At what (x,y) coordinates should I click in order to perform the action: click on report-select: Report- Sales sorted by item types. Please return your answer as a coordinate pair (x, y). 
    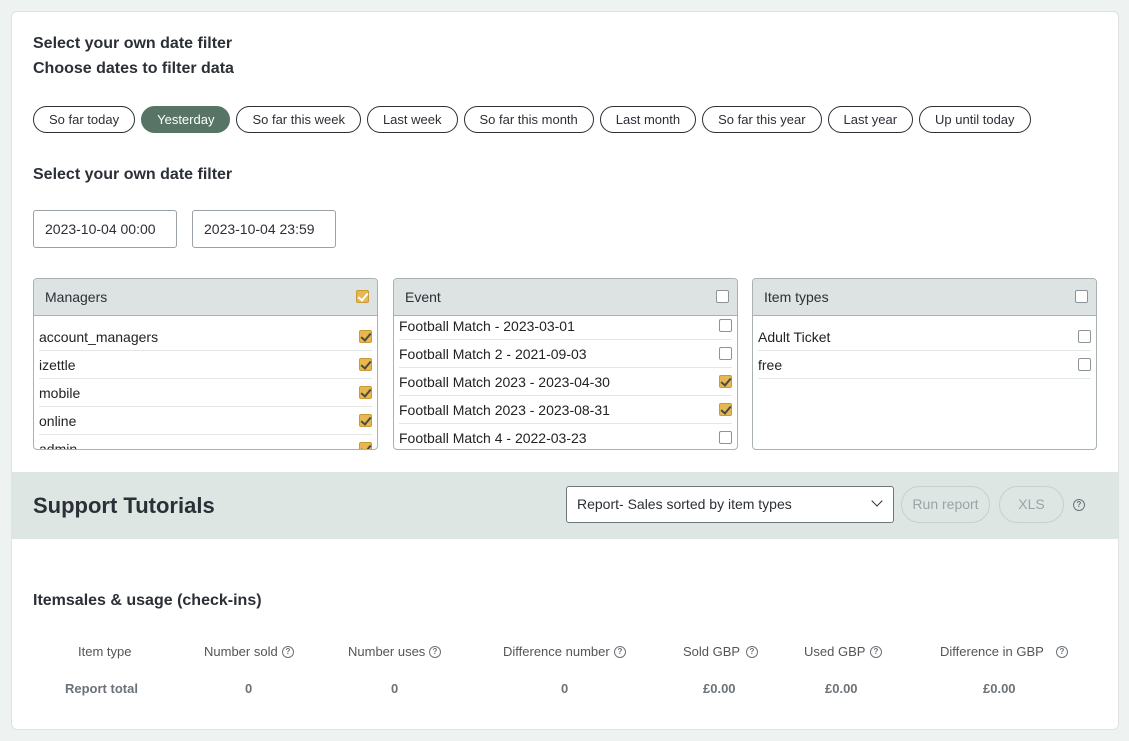
    Looking at the image, I should click on (730, 504).